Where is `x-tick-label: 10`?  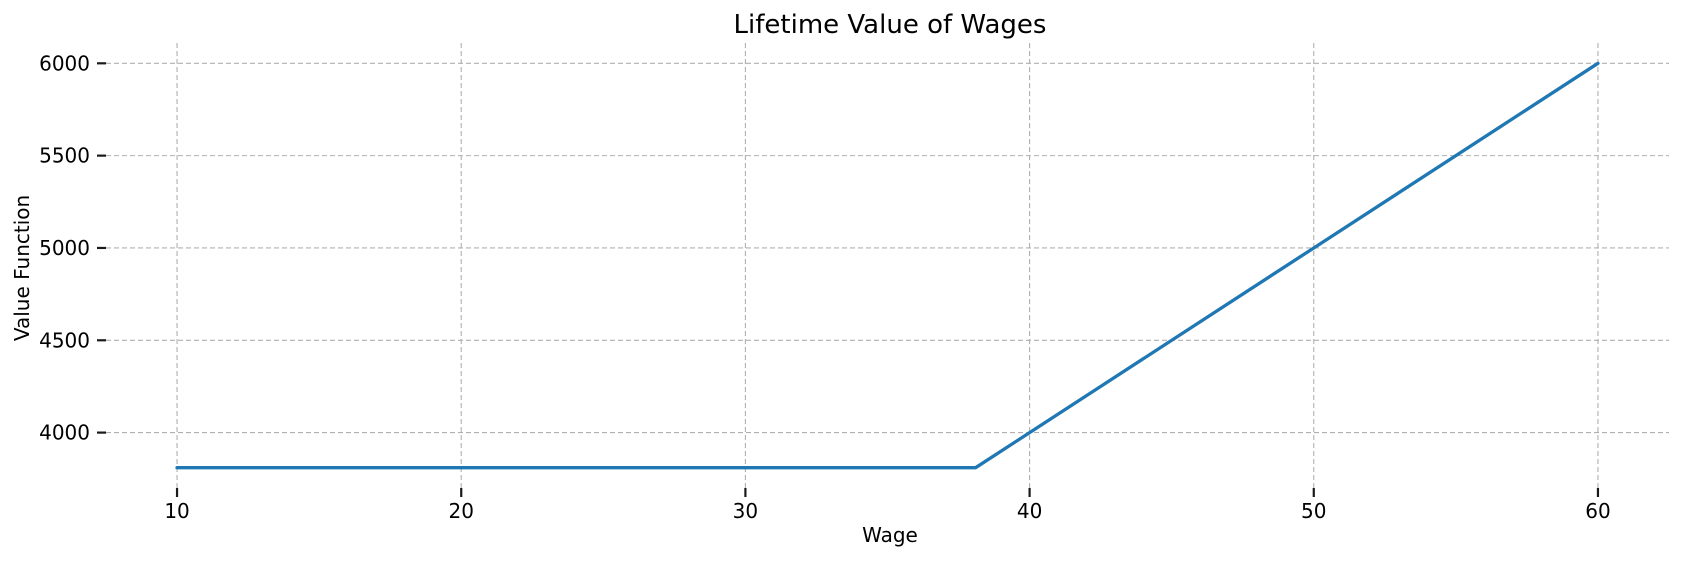
x-tick-label: 10 is located at coordinates (176, 511).